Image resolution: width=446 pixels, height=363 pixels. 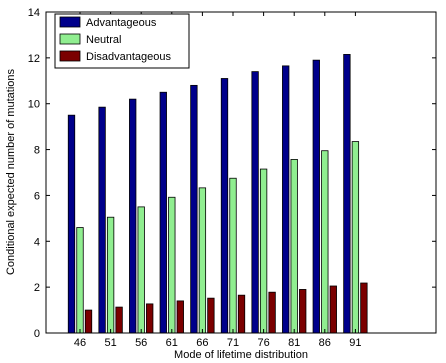 I want to click on y-axis-label: Conditional expected number of mutations, so click(x=11, y=171).